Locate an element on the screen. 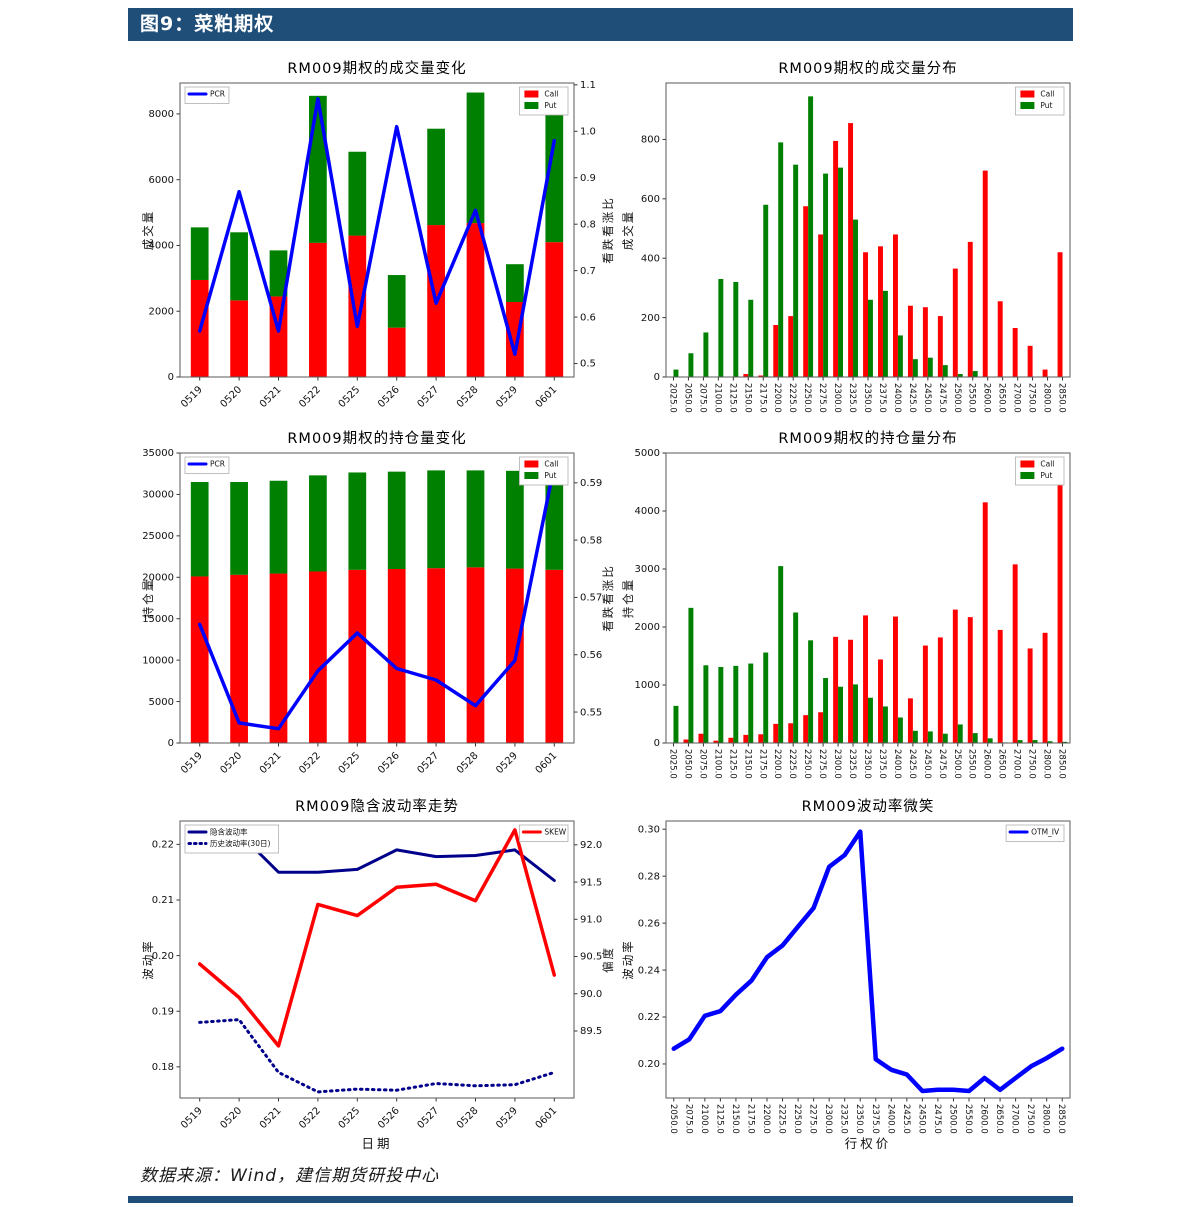 The image size is (1191, 1207). svg-text: 0.19 is located at coordinates (163, 1011).